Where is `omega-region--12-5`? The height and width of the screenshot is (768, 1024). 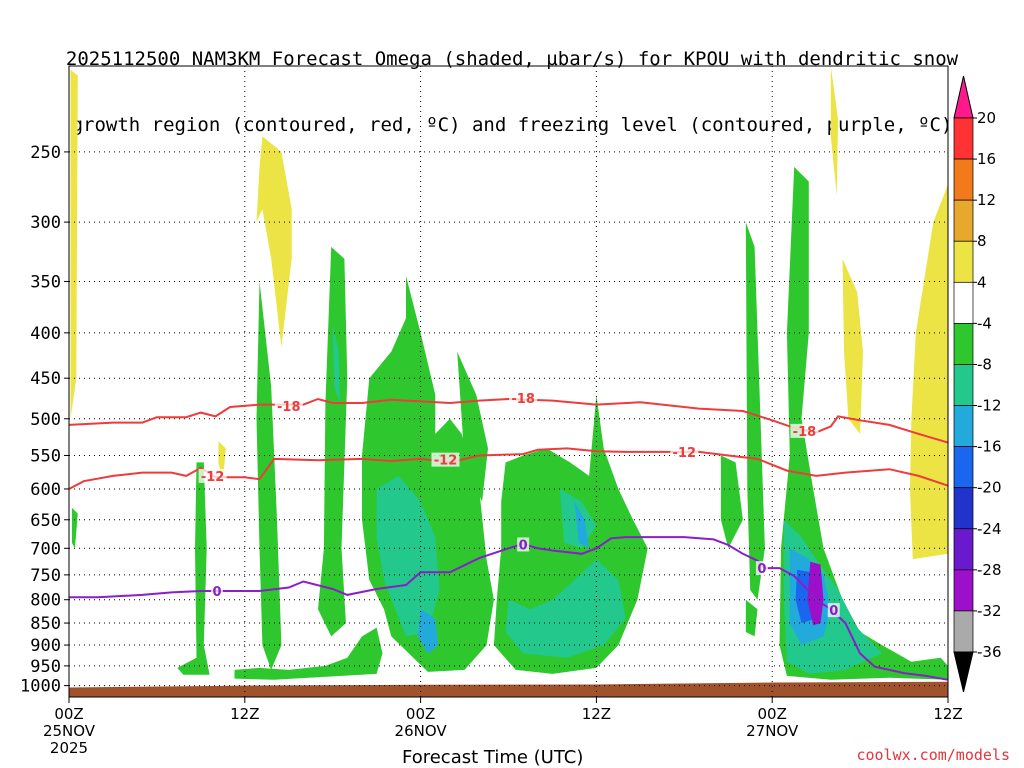
omega-region--12-5 is located at coordinates (428, 631).